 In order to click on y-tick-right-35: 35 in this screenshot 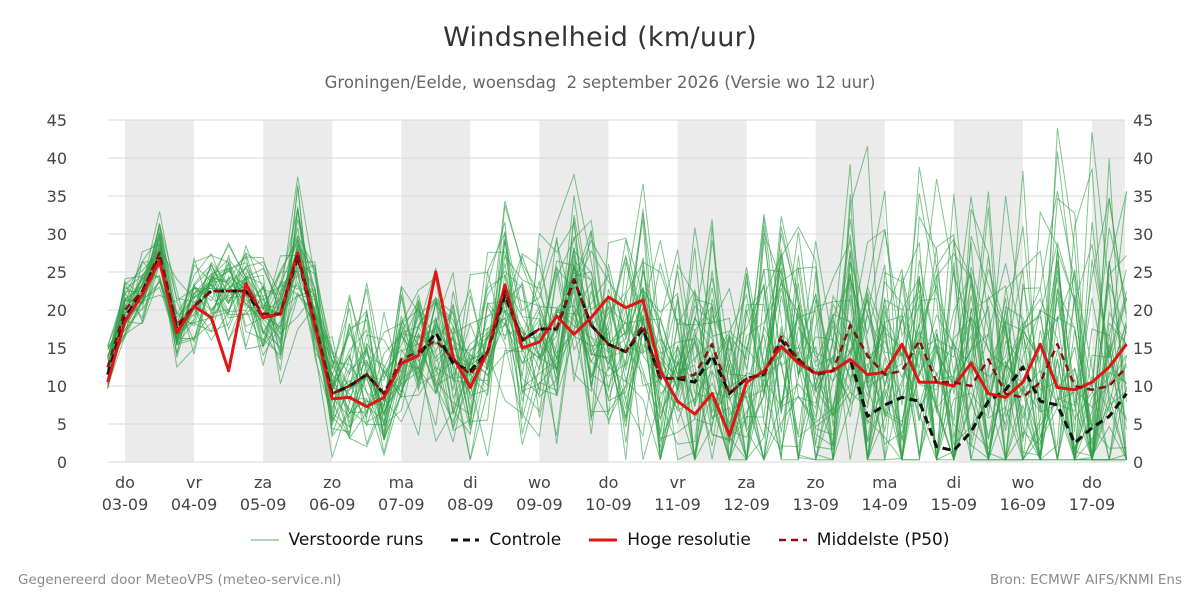, I will do `click(1143, 196)`.